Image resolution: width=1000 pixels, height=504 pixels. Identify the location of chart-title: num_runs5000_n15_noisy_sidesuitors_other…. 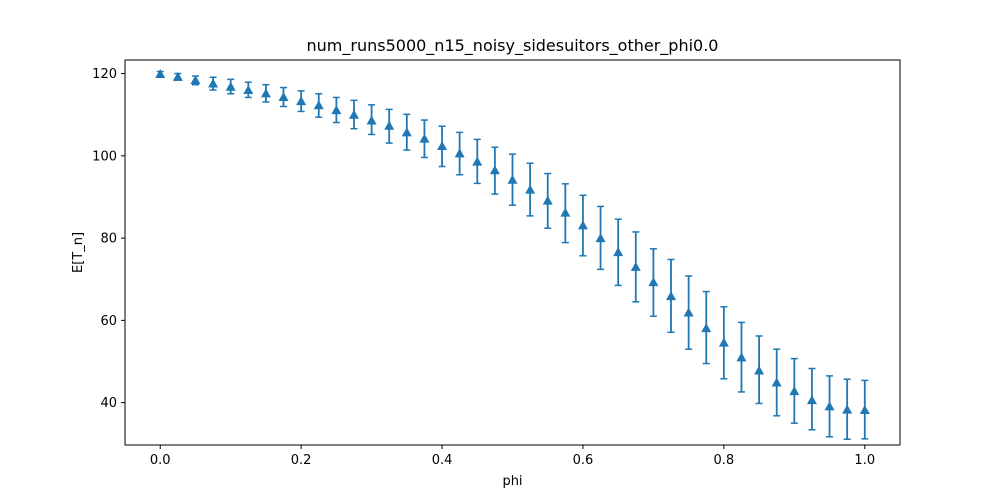
(513, 46).